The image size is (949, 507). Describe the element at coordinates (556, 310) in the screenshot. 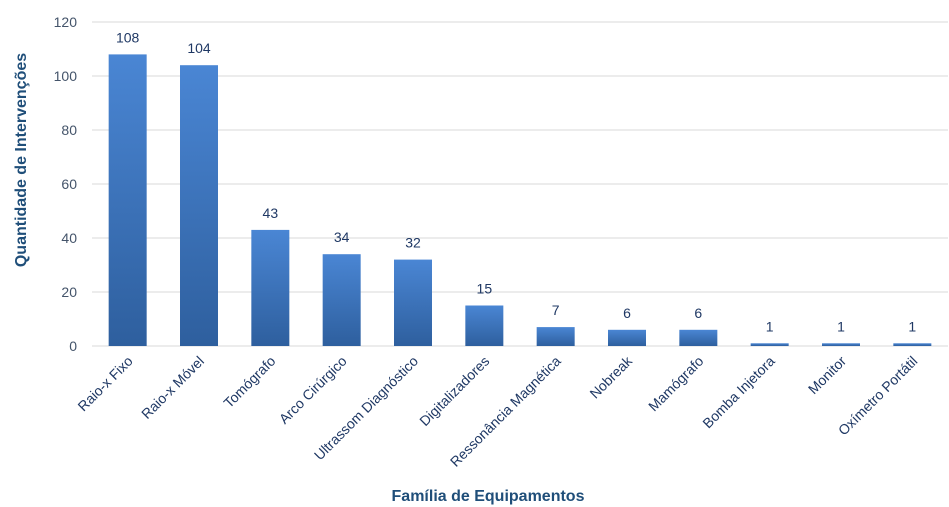

I see `data-label: 7` at that location.